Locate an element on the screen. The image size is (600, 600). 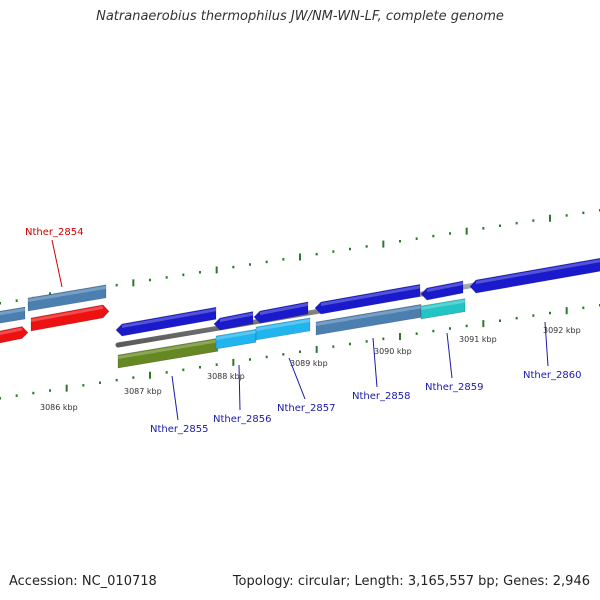
kbp-label: 3091 kbp is located at coordinates (478, 339).